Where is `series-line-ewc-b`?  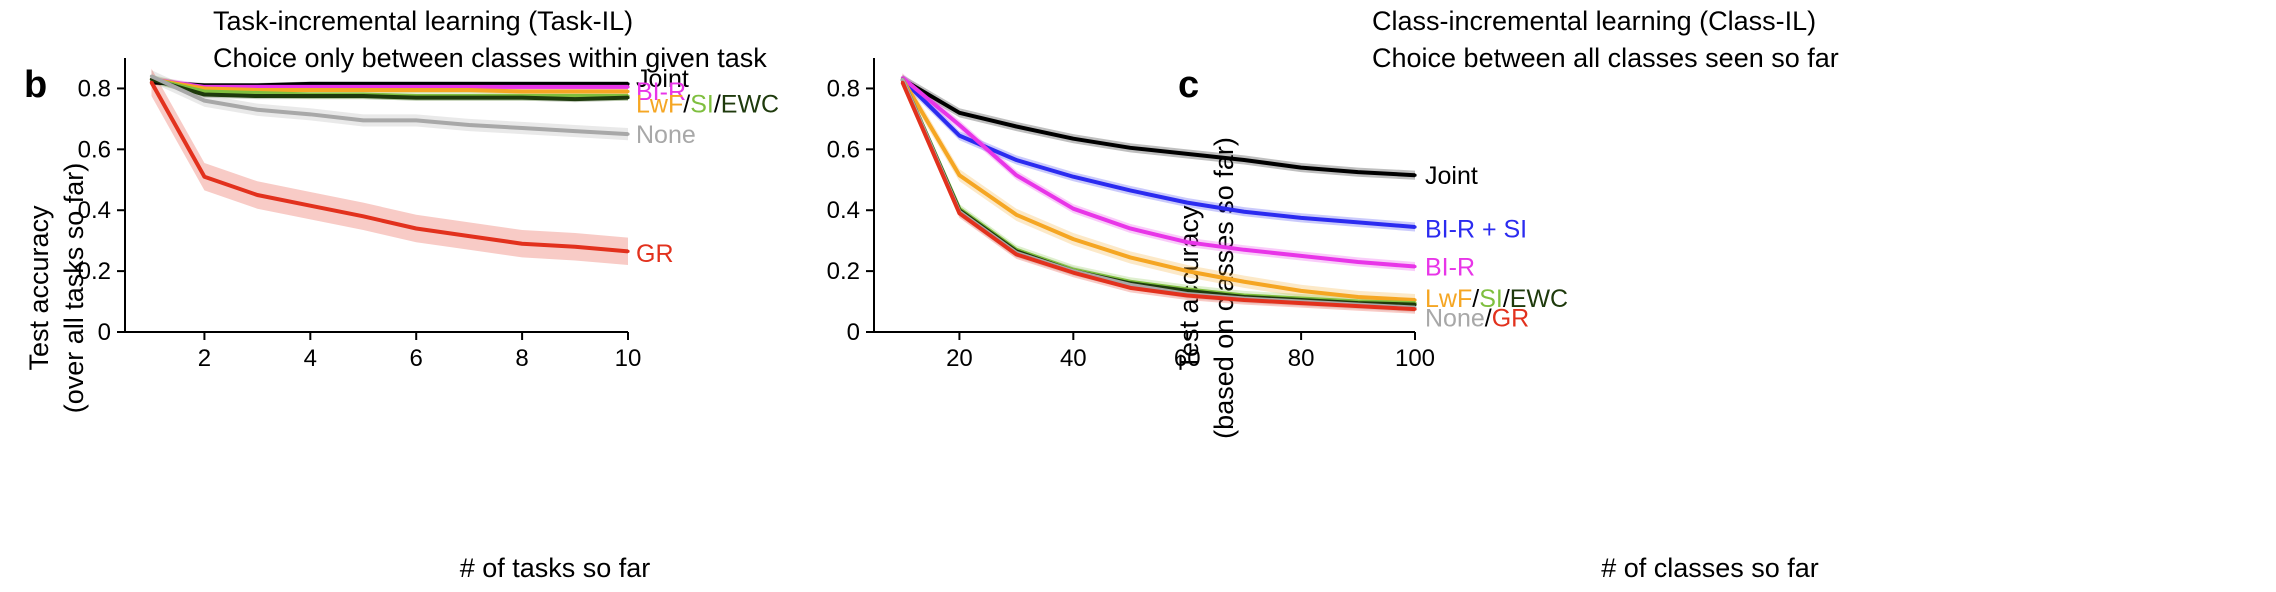
series-line-ewc-b is located at coordinates (389, 89).